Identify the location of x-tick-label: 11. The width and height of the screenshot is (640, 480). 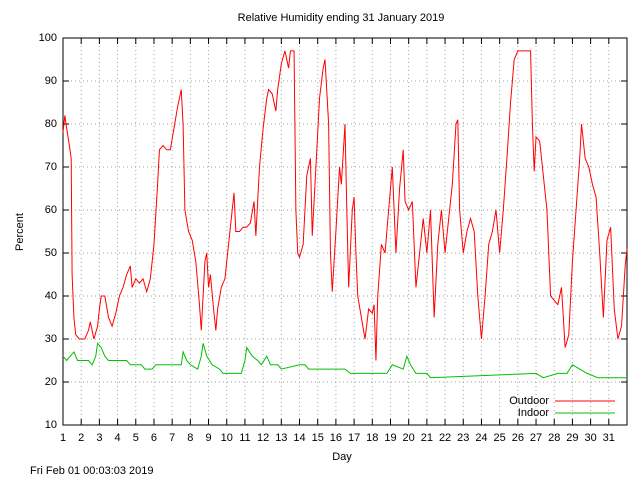
(244, 438).